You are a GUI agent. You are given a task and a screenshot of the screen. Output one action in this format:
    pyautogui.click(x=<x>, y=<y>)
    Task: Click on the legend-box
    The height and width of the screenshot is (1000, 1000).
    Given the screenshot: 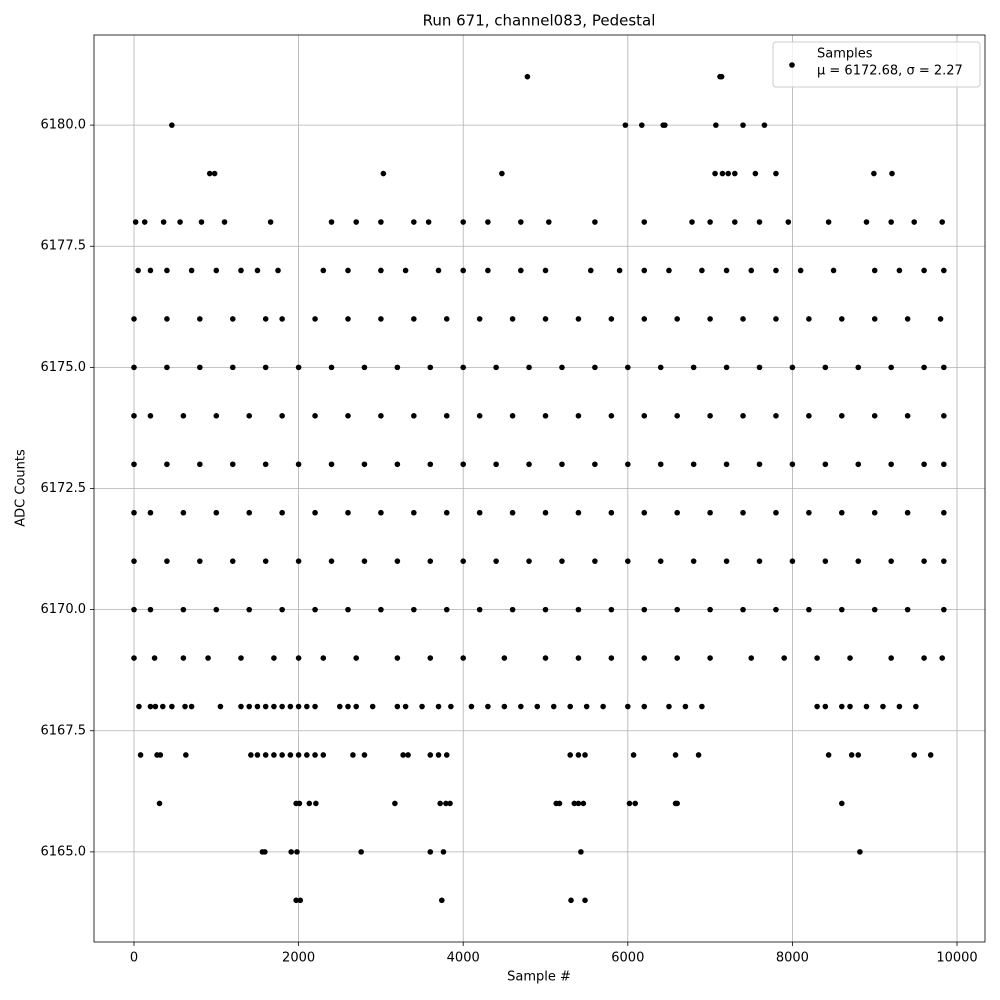 What is the action you would take?
    pyautogui.click(x=876, y=64)
    